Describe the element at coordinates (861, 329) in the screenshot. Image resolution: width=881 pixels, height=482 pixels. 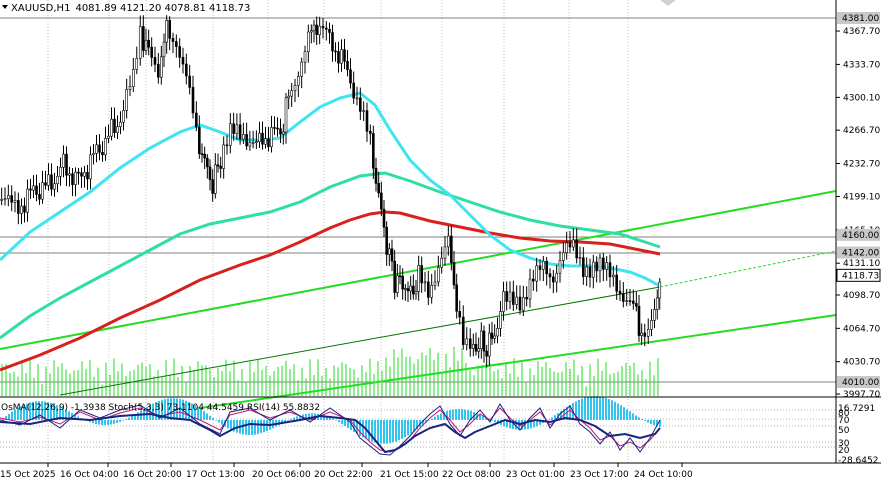
I see `y-tick-label: 4064.70` at that location.